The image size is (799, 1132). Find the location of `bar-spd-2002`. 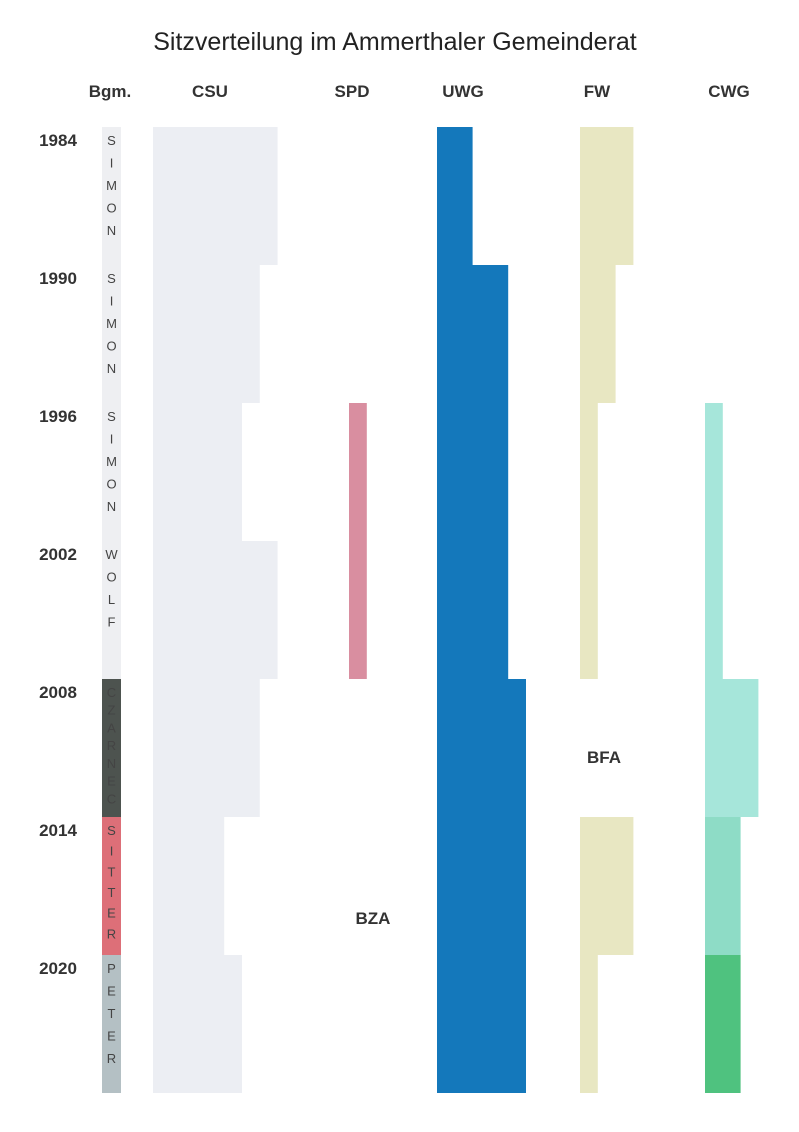

bar-spd-2002 is located at coordinates (358, 610).